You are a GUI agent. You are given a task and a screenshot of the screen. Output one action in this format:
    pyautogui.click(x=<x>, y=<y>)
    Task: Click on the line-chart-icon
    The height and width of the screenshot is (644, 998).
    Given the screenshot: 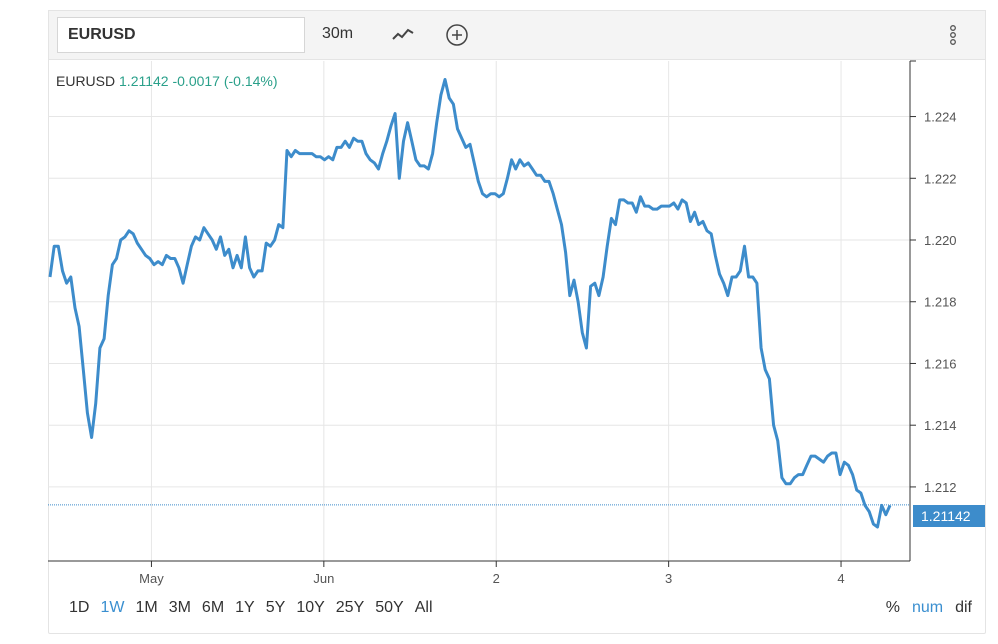 What is the action you would take?
    pyautogui.click(x=403, y=35)
    